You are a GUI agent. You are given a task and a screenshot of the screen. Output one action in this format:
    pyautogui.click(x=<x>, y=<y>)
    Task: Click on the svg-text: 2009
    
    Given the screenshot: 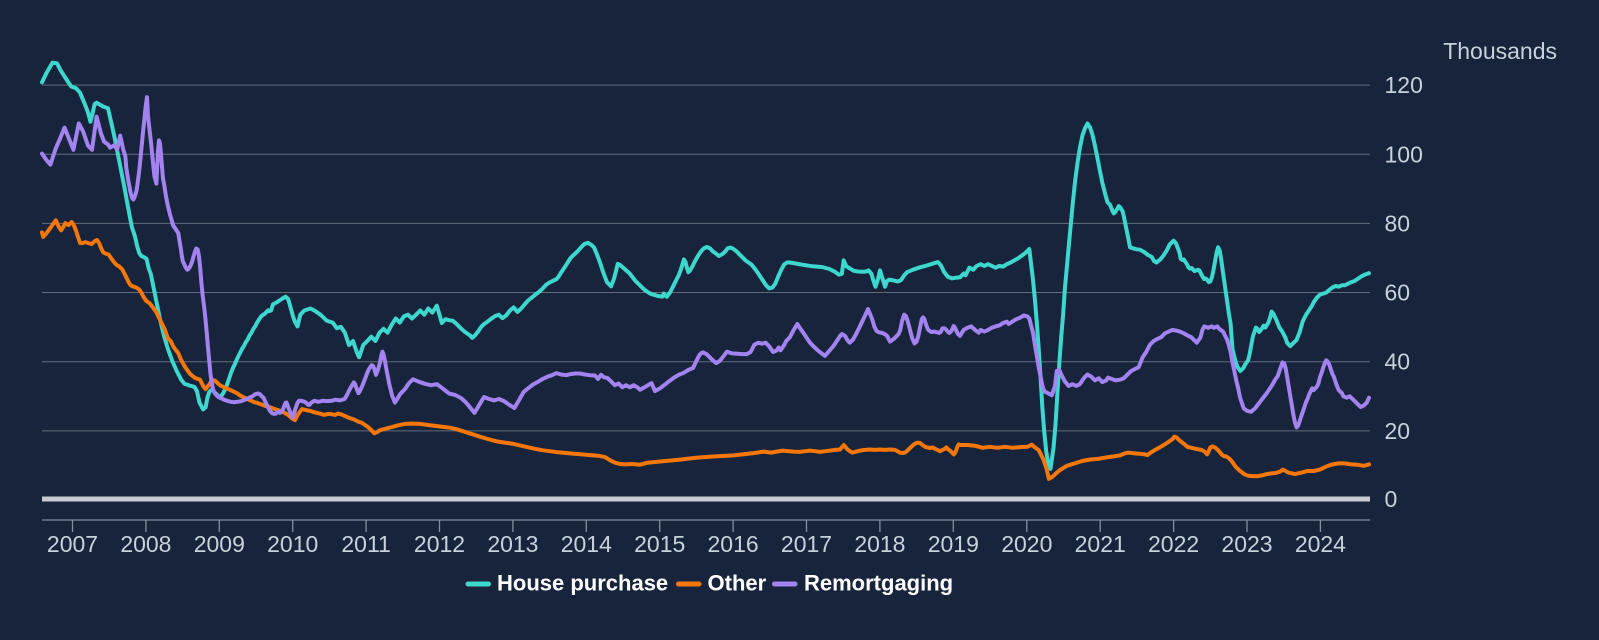 What is the action you would take?
    pyautogui.click(x=219, y=544)
    